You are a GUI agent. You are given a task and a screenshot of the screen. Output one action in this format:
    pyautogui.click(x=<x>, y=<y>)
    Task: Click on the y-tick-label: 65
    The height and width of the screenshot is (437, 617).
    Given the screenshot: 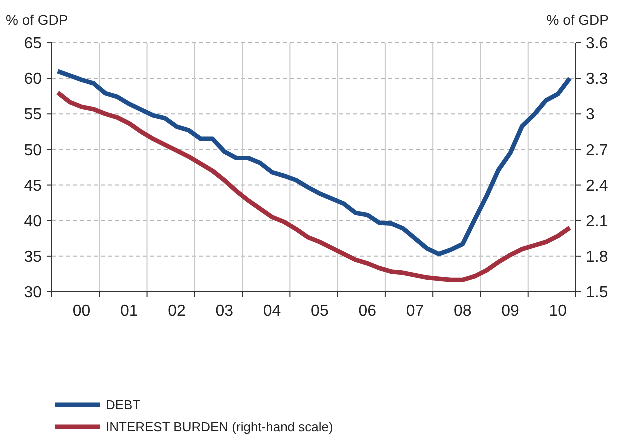 What is the action you would take?
    pyautogui.click(x=33, y=44)
    